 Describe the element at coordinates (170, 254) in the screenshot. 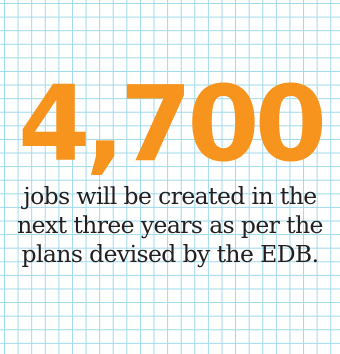

I see `caption-line: plans devised by the EDB.` at that location.